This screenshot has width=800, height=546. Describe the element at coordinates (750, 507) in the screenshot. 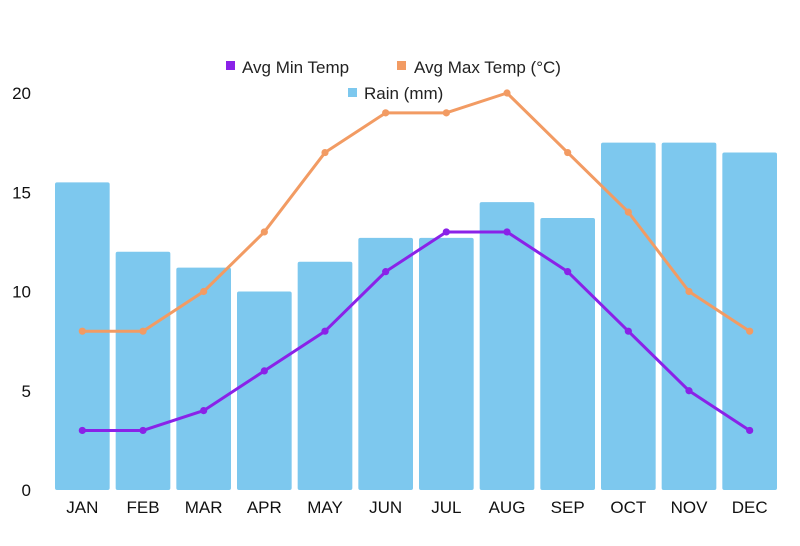

I see `x-tick-label-dec: DEC` at that location.